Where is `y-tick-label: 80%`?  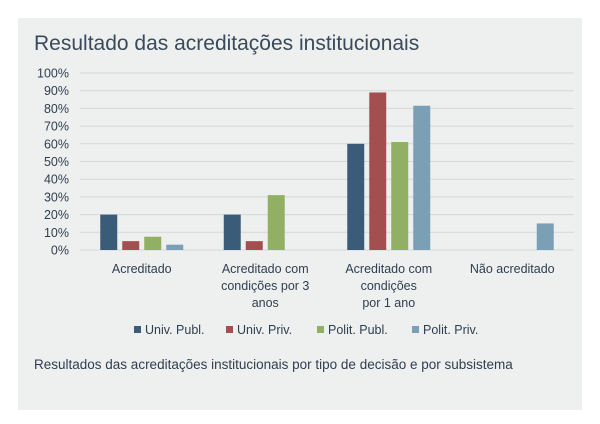
y-tick-label: 80% is located at coordinates (56, 109).